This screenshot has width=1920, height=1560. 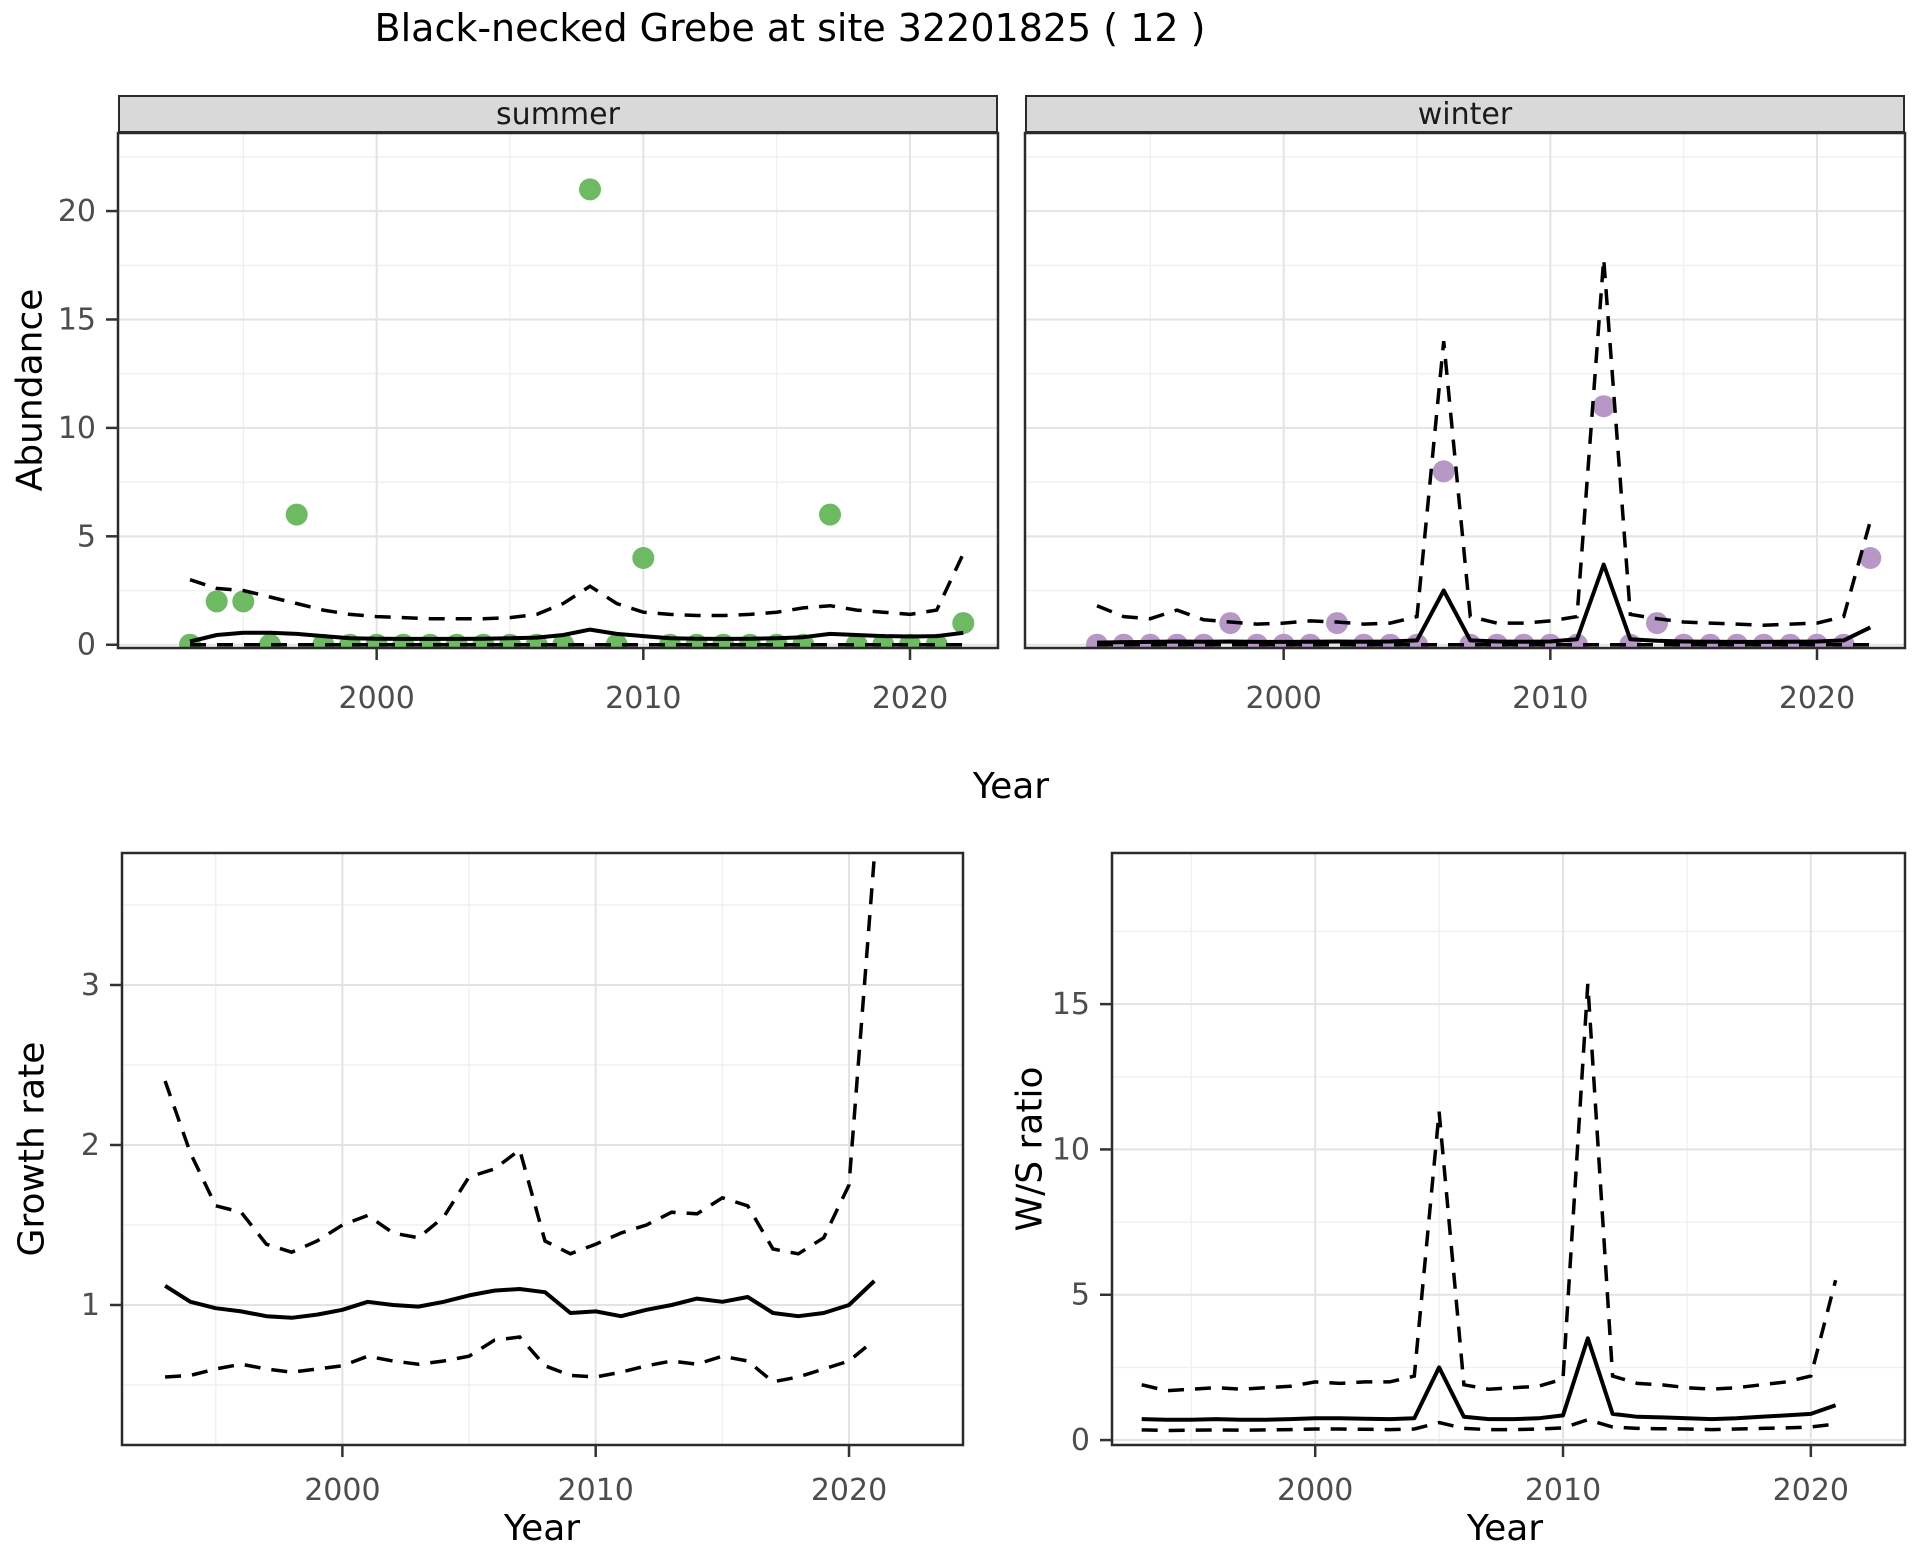 What do you see at coordinates (90, 1305) in the screenshot?
I see `y-tick-label: 1` at bounding box center [90, 1305].